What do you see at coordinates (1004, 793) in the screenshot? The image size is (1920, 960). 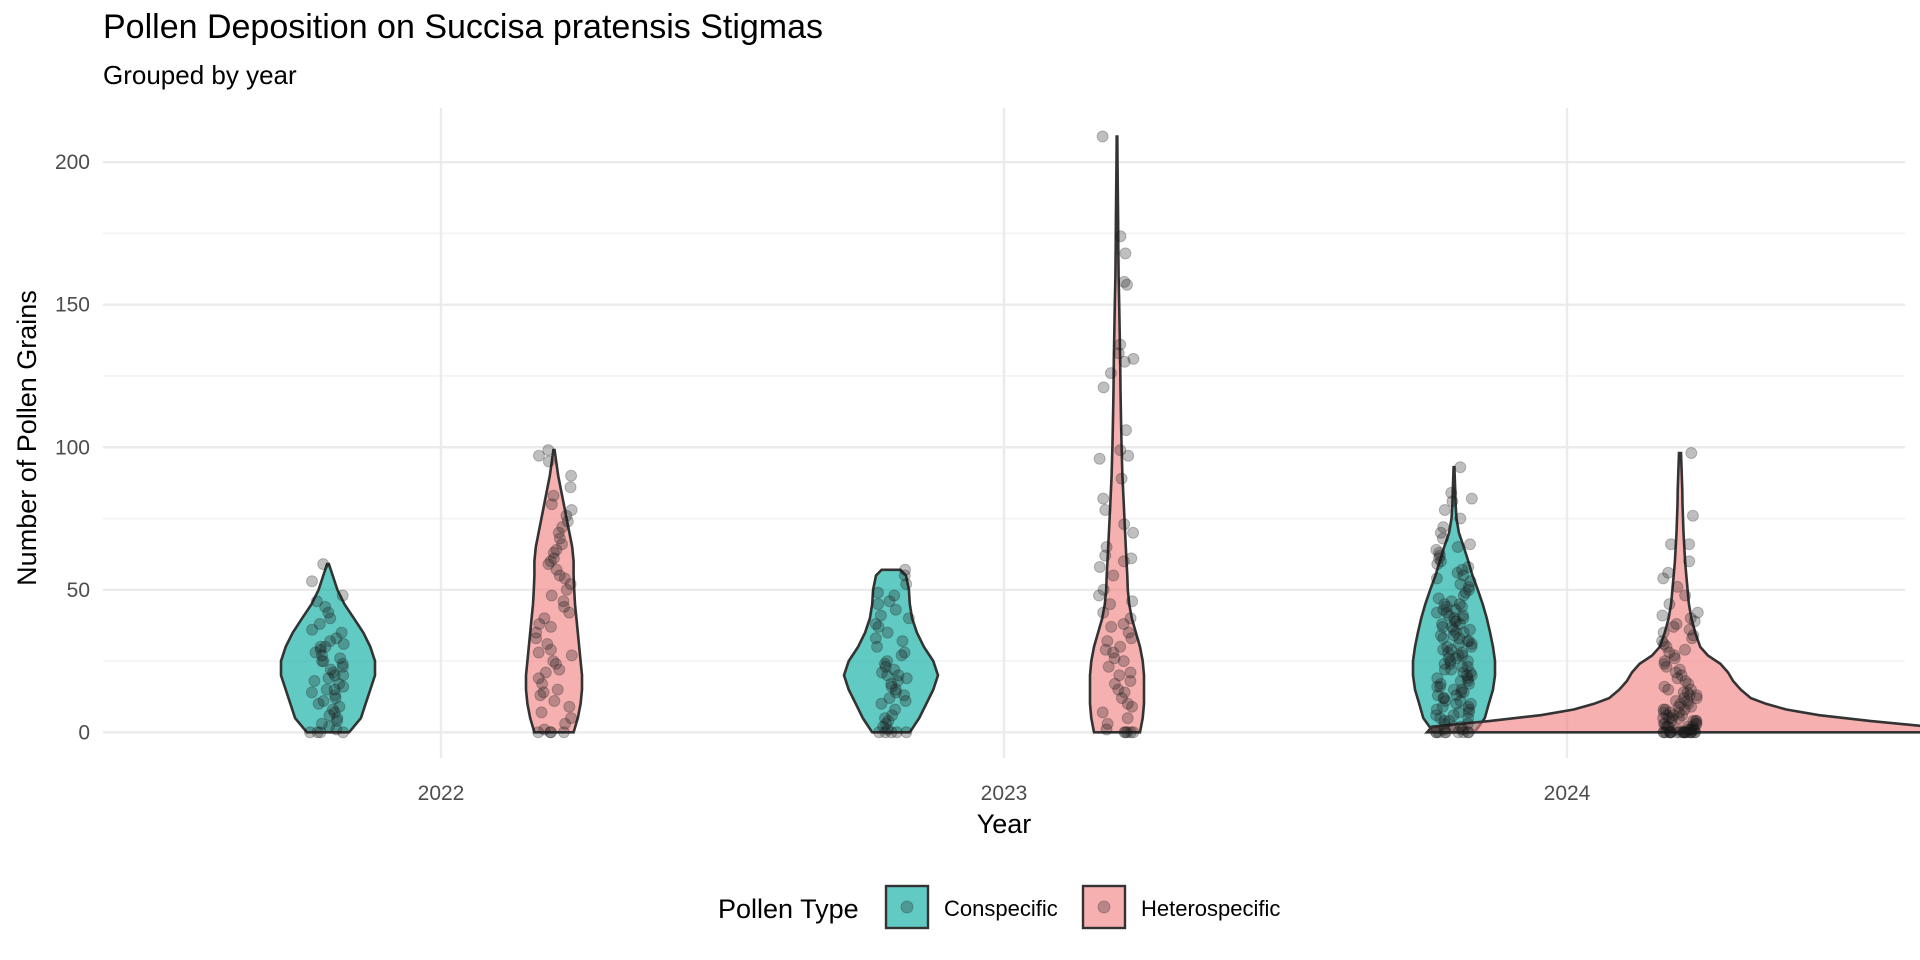 I see `x-axis-ticks: 2022 2023 2024` at bounding box center [1004, 793].